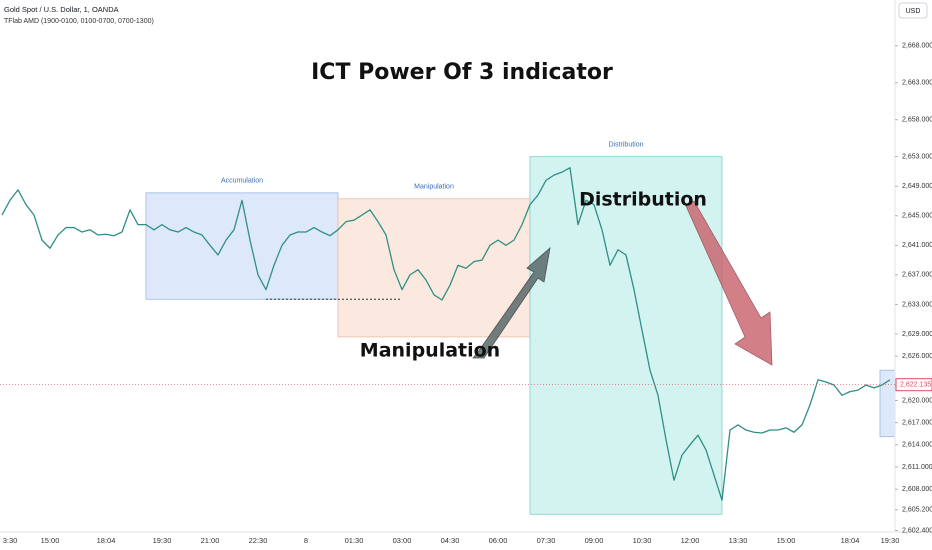 The height and width of the screenshot is (550, 932). I want to click on manipulation-arrow, so click(511, 302).